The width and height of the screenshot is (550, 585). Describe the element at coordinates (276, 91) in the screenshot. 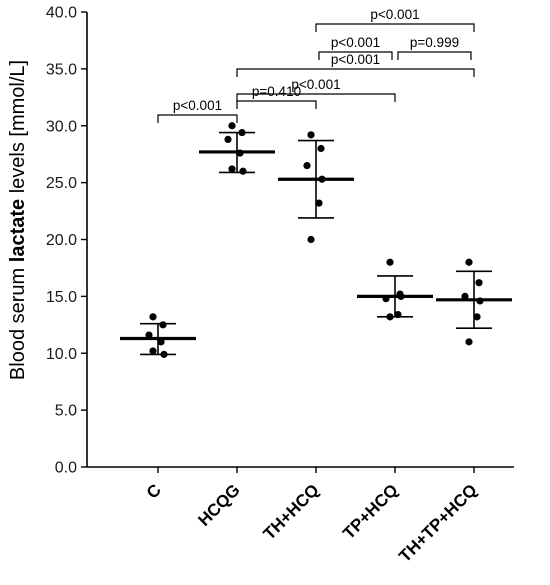

I see `p-value-label: p=0.410` at that location.